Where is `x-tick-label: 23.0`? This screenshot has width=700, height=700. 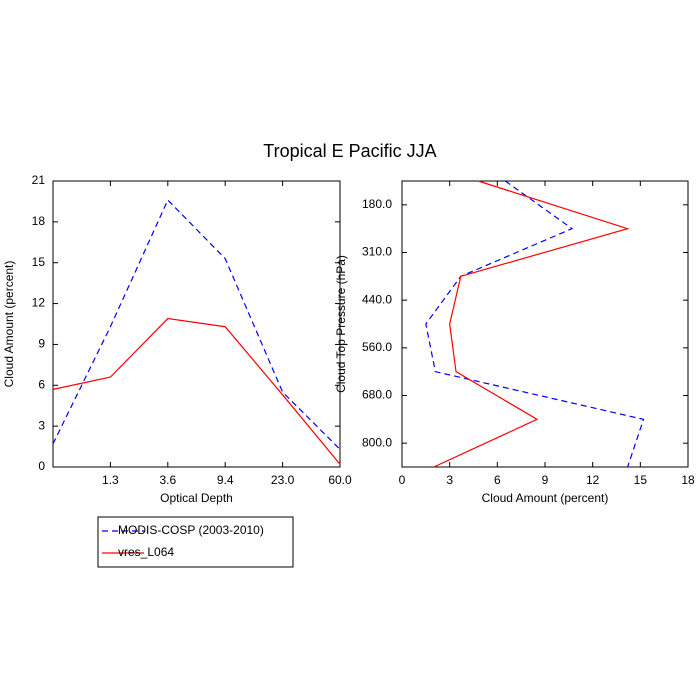
x-tick-label: 23.0 is located at coordinates (283, 480).